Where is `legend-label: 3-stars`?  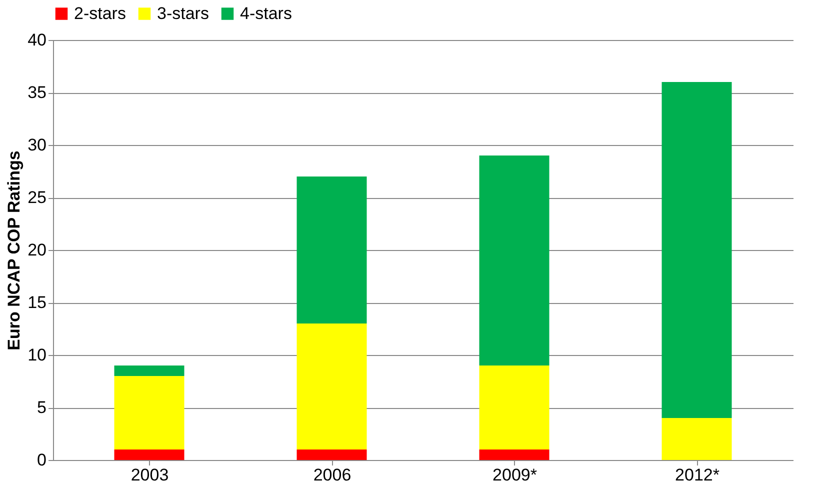 legend-label: 3-stars is located at coordinates (183, 13).